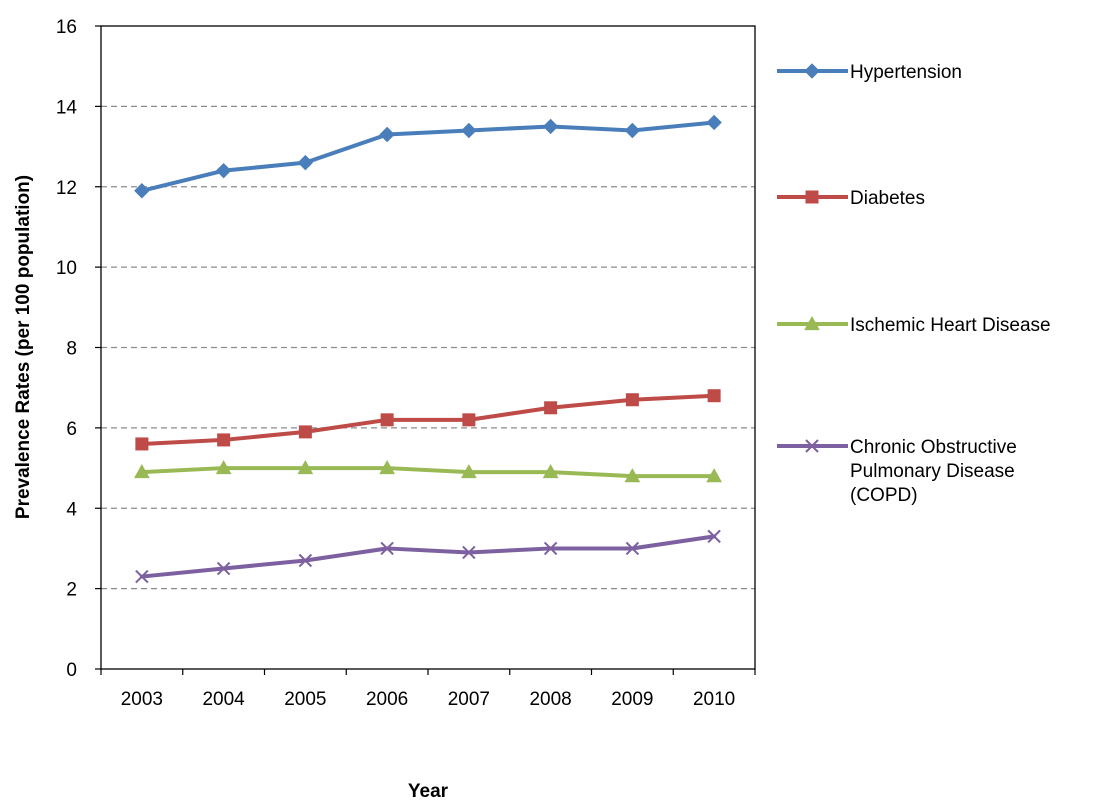 This screenshot has height=807, width=1104. Describe the element at coordinates (469, 699) in the screenshot. I see `x-tick-label: 2007` at that location.